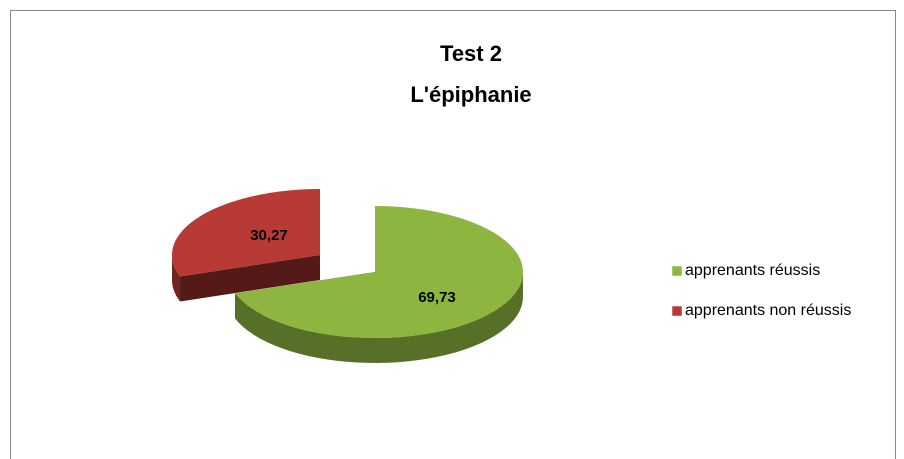 This screenshot has width=904, height=459. I want to click on data-label: 30,27, so click(269, 235).